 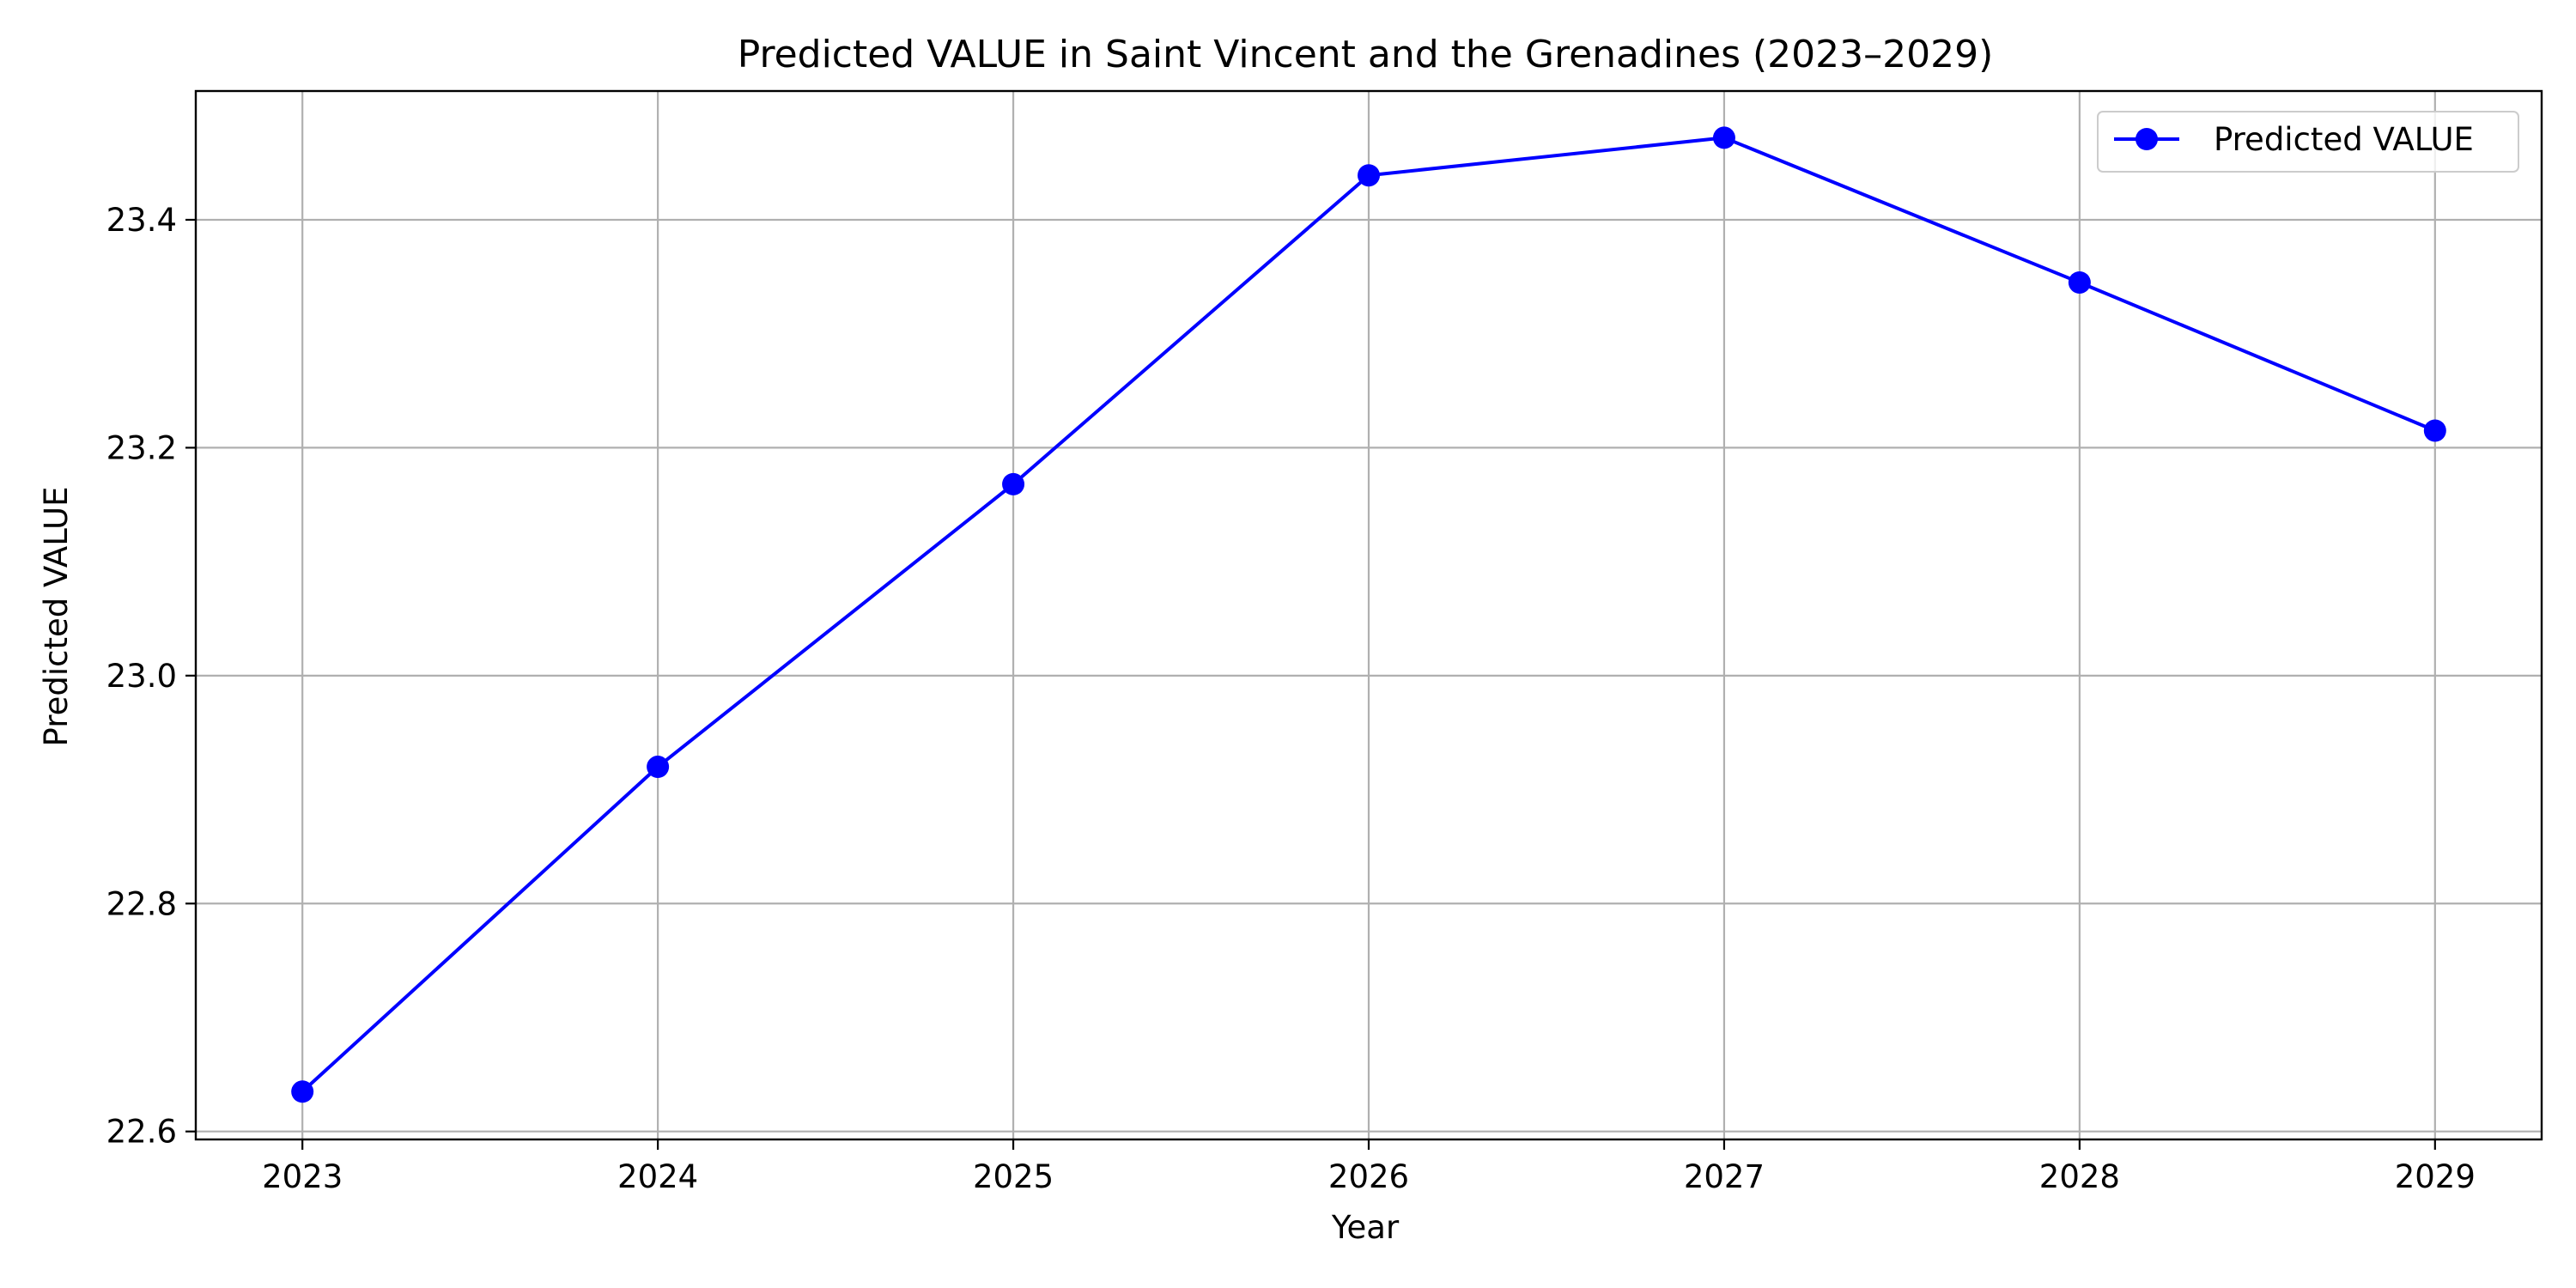 What do you see at coordinates (142, 903) in the screenshot?
I see `y-tick-label: 22.8` at bounding box center [142, 903].